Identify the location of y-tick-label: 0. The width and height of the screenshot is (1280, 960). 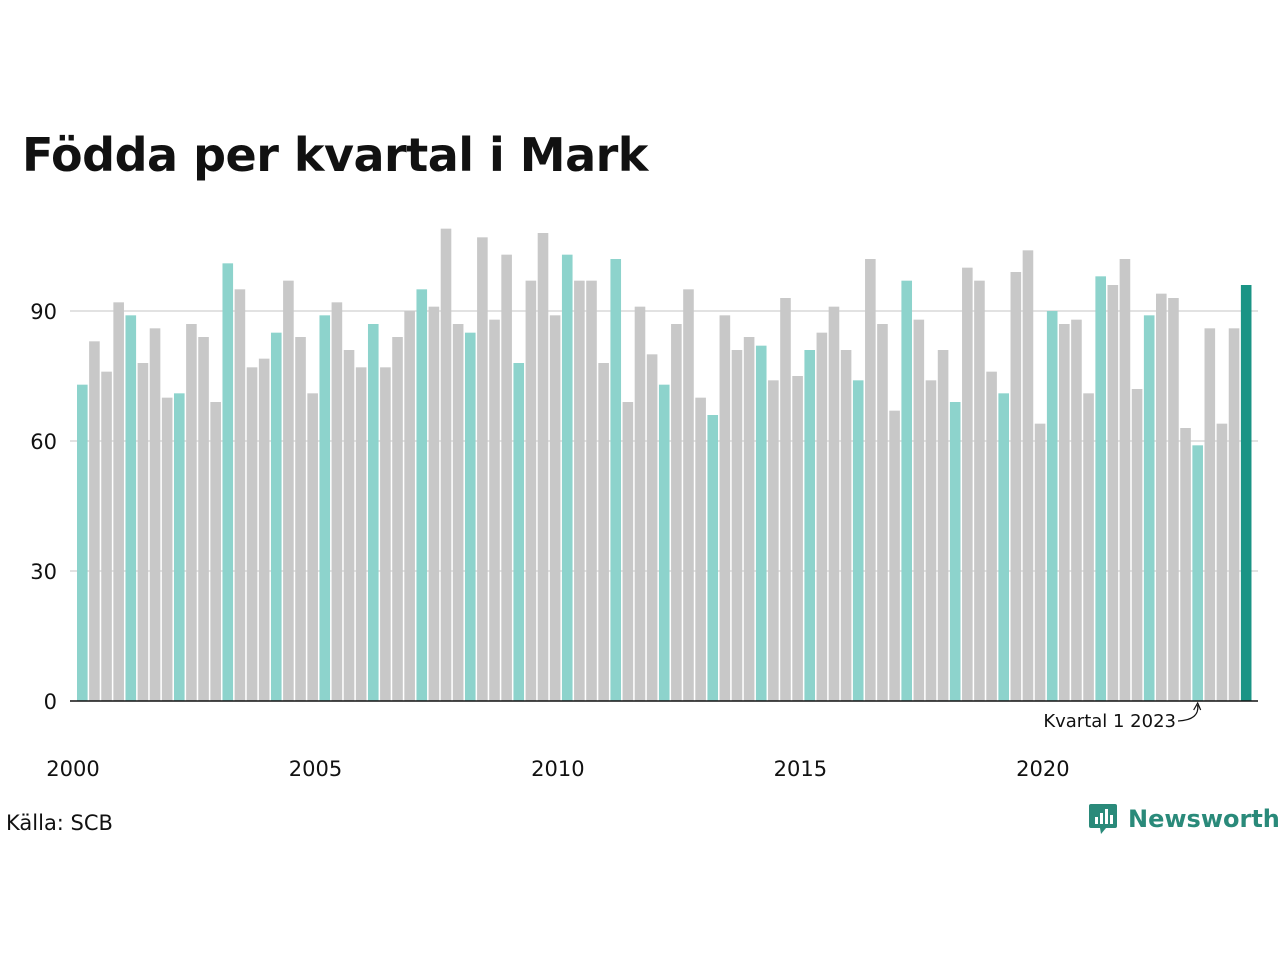
(50, 702).